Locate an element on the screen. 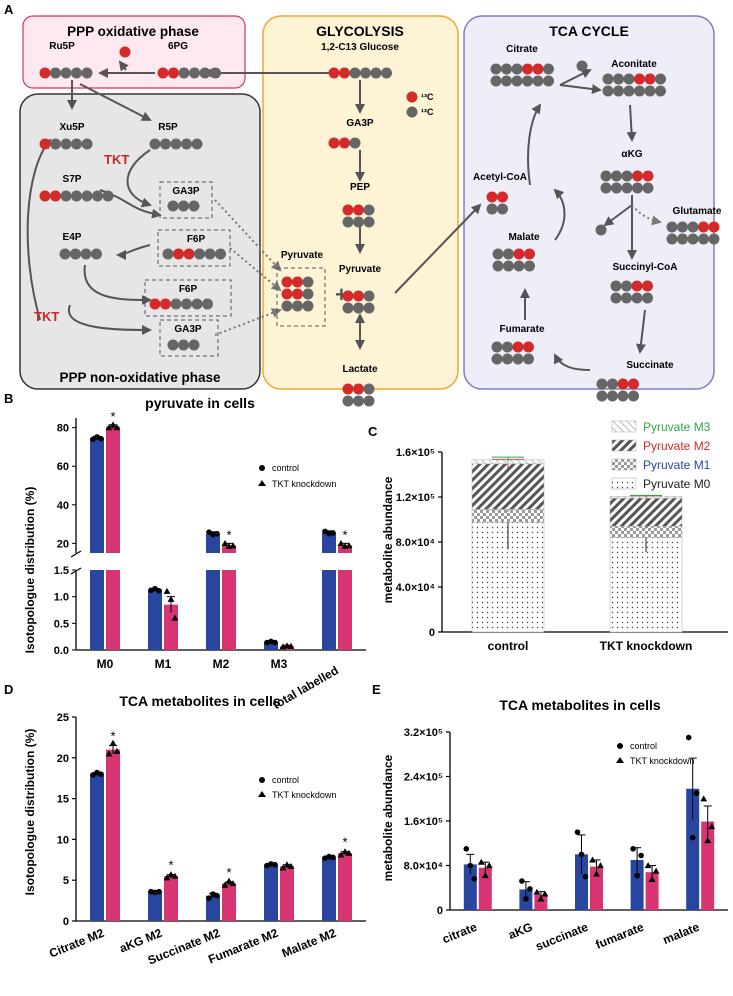 This screenshot has width=733, height=996. c-tick-label: 4.0×10⁴ is located at coordinates (415, 588).